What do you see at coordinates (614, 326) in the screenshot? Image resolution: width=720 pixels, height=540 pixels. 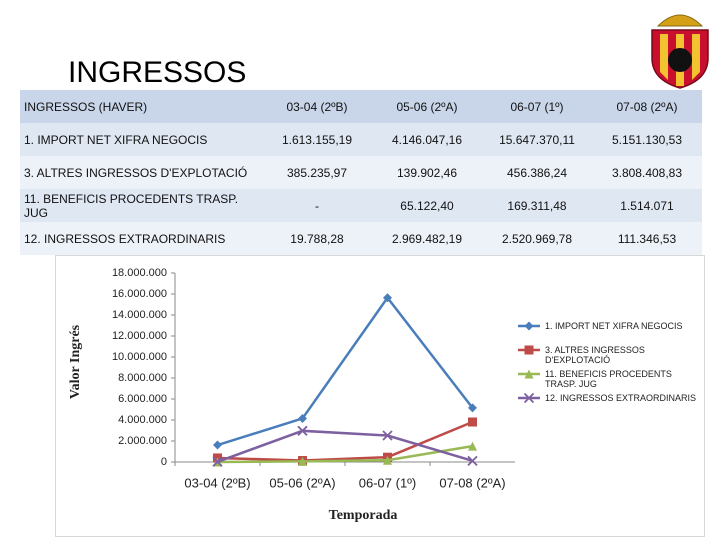 I see `legend-entry: 1. IMPORT NET XIFRA NEGOCIS` at bounding box center [614, 326].